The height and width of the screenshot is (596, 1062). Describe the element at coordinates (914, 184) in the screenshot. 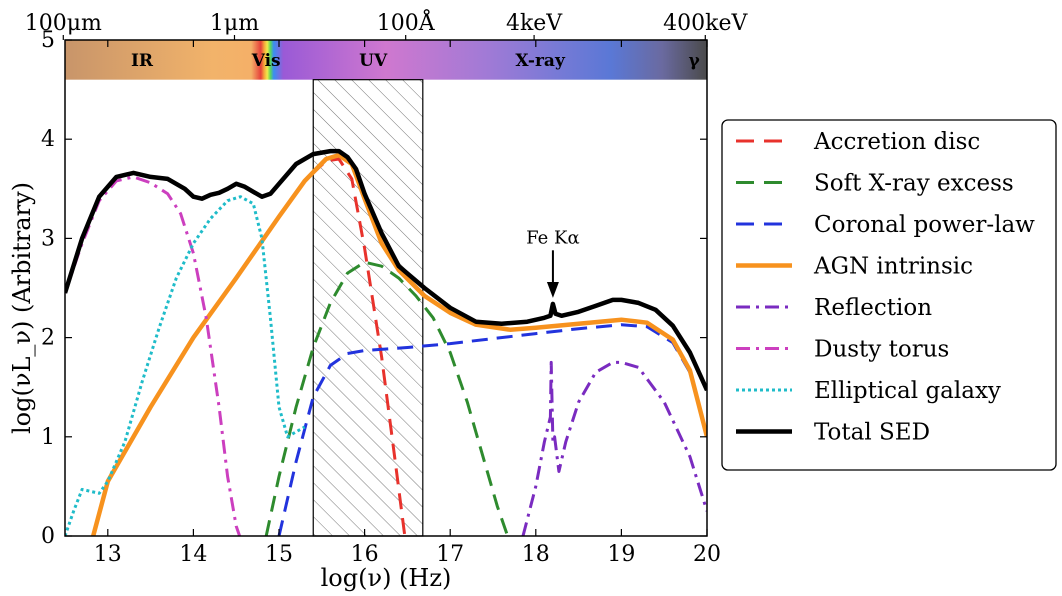

I see `legend-label: Soft X-ray excess` at that location.